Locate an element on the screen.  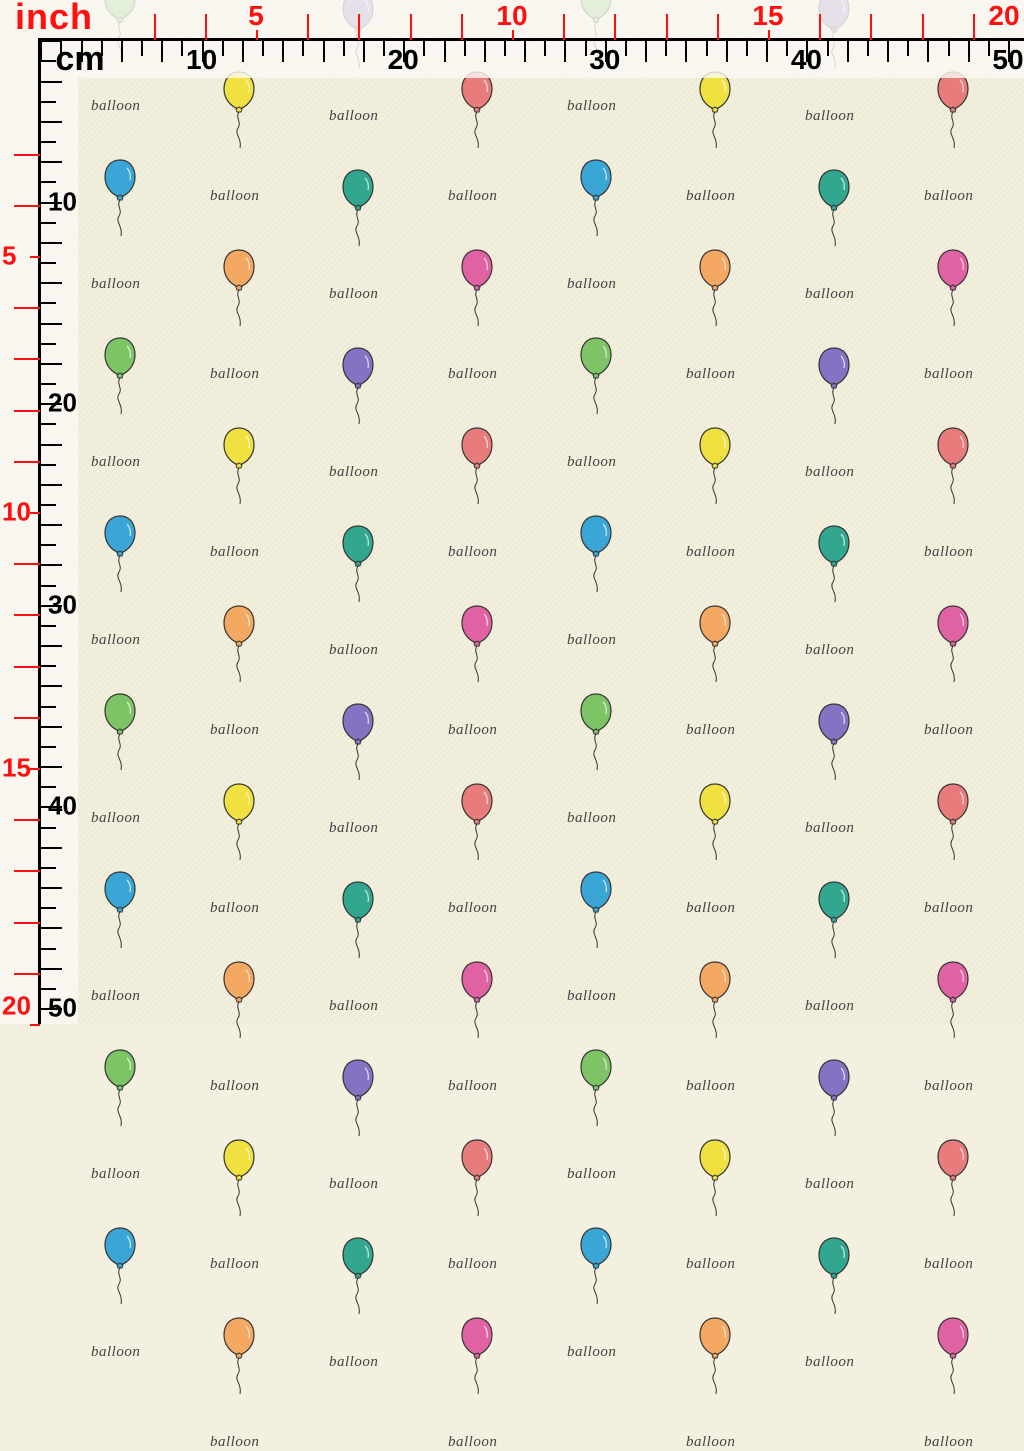
cm-label-top: 40 is located at coordinates (806, 59).